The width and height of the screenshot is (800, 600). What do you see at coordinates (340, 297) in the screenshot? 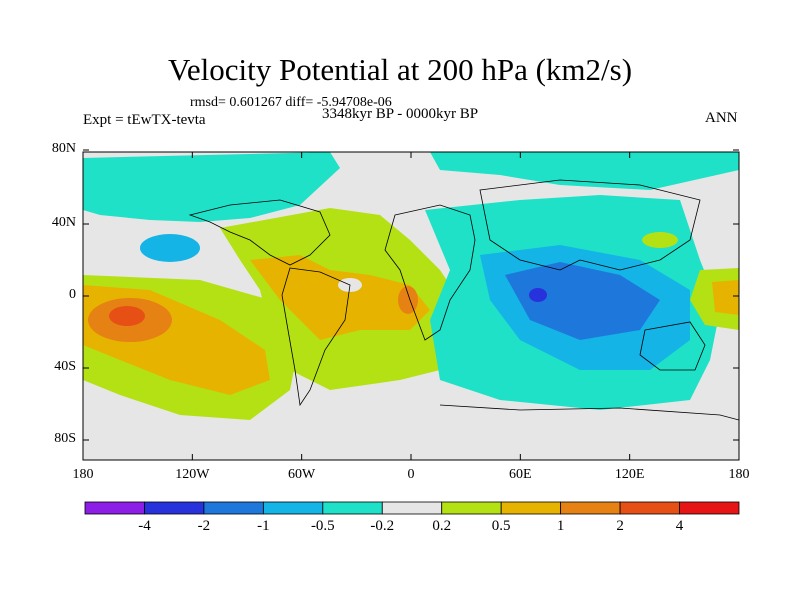
I see `contour-samerica-orange` at bounding box center [340, 297].